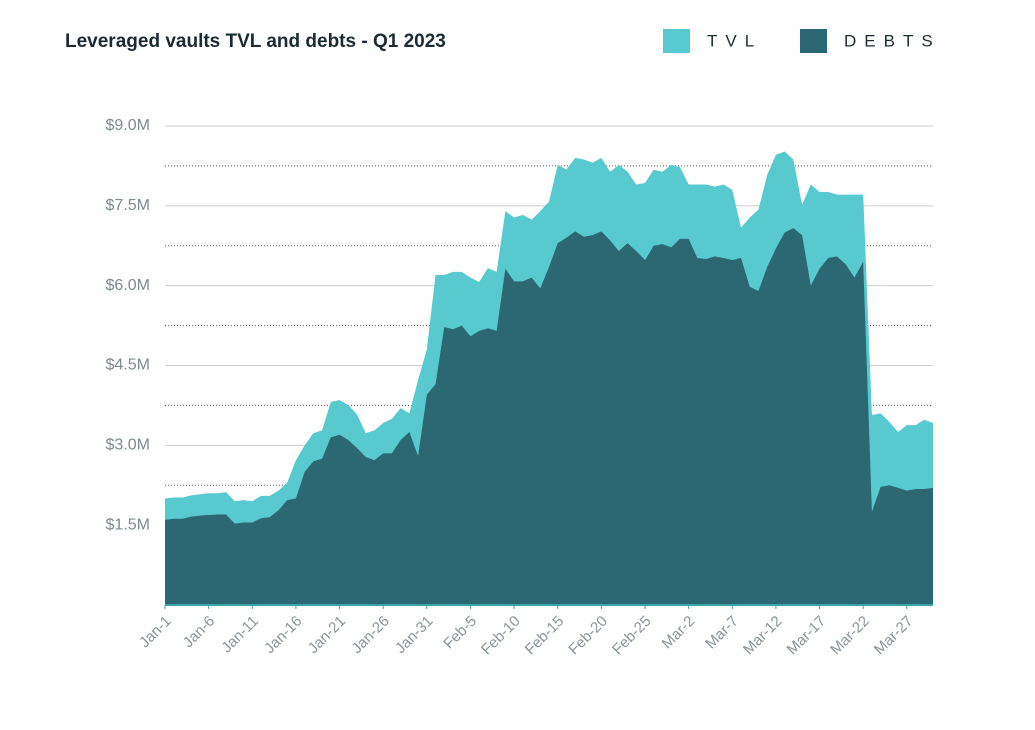  What do you see at coordinates (807, 636) in the screenshot?
I see `x-tick-label: Mar-17` at bounding box center [807, 636].